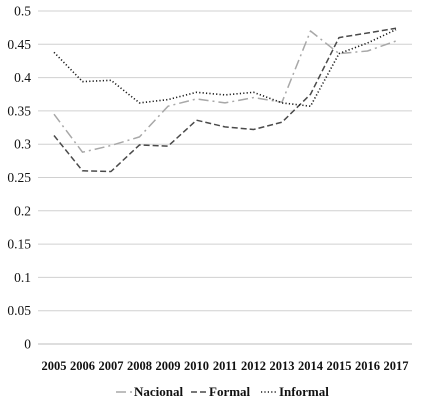 This screenshot has width=422, height=409. I want to click on y-tick-label: 0.25, so click(19, 177).